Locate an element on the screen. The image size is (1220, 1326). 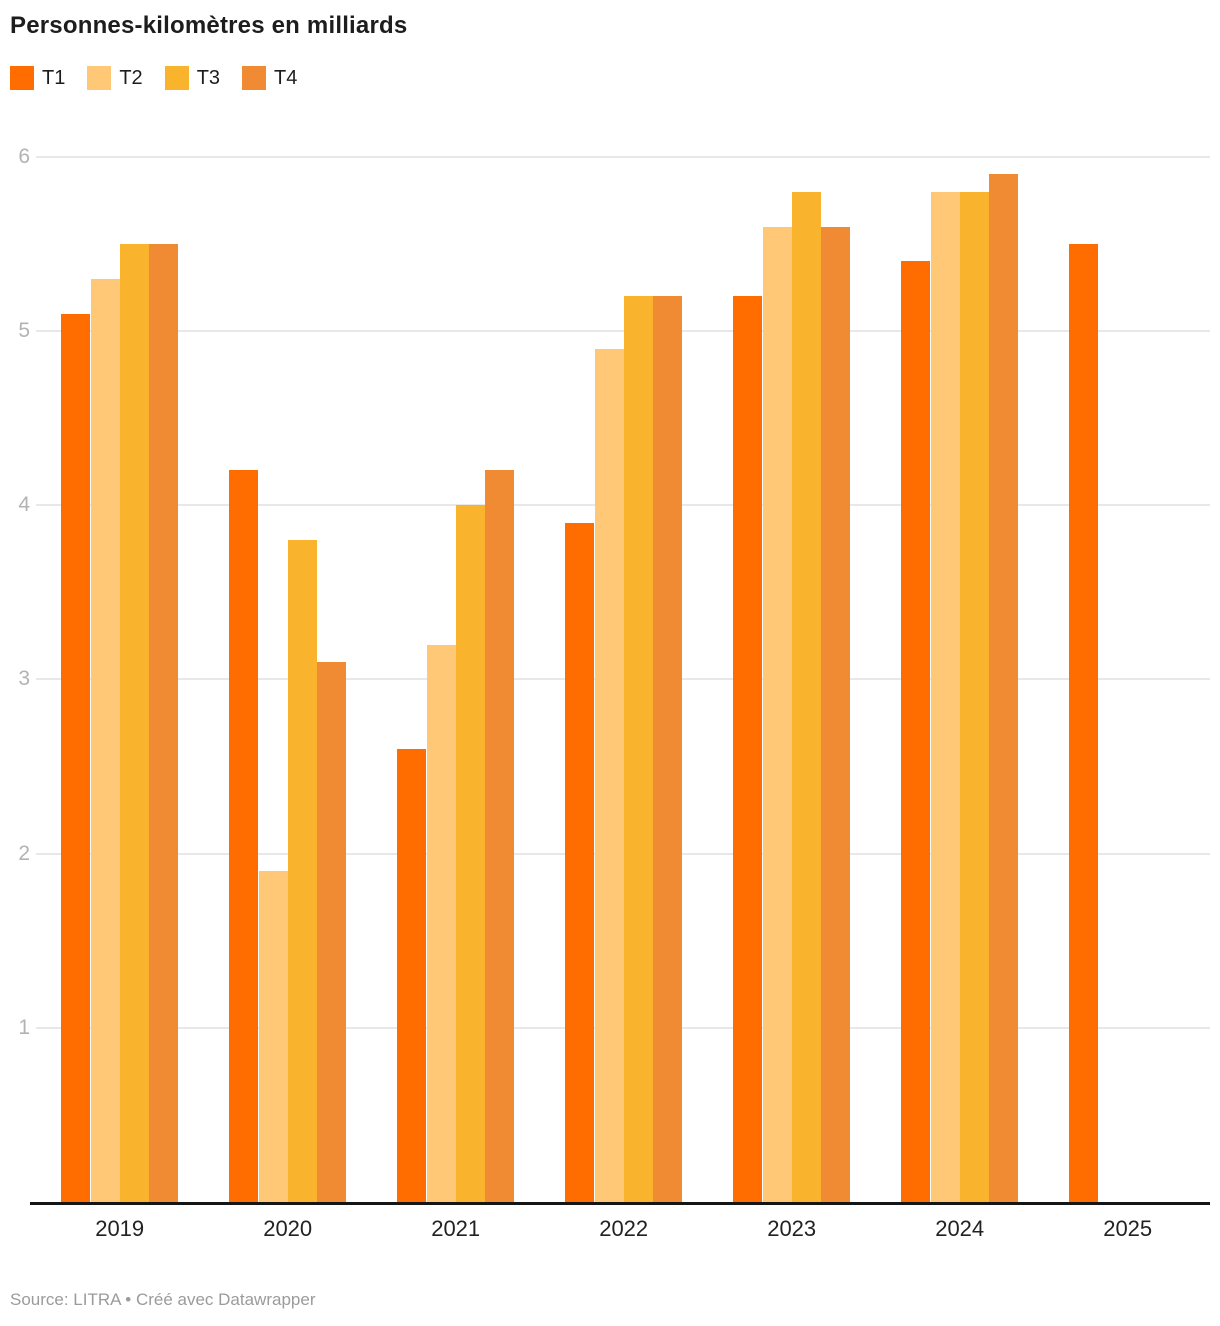
bar-2020-t2 is located at coordinates (273, 1036).